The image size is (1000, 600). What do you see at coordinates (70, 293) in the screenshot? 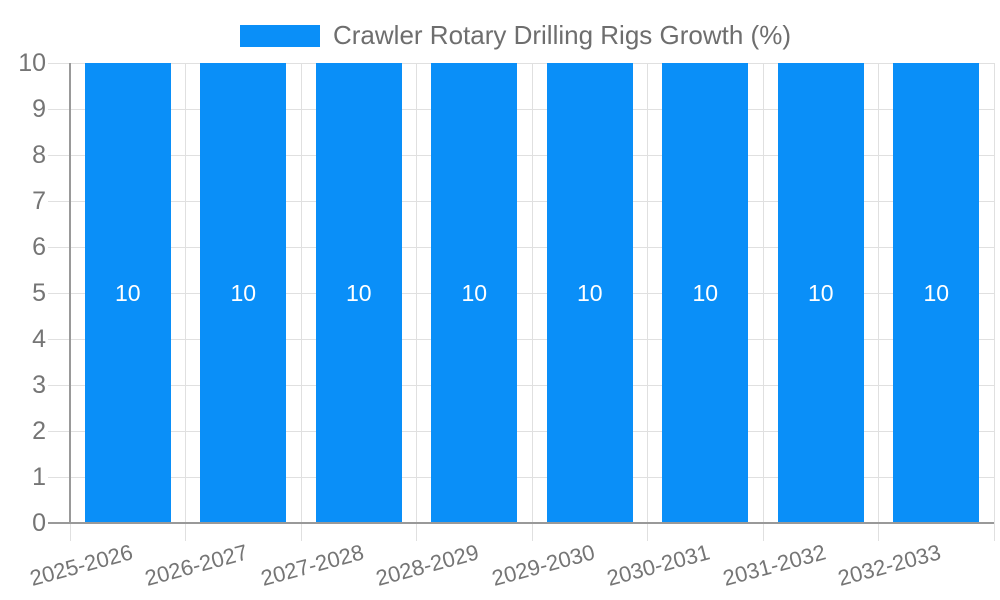
I see `y-axis-line` at bounding box center [70, 293].